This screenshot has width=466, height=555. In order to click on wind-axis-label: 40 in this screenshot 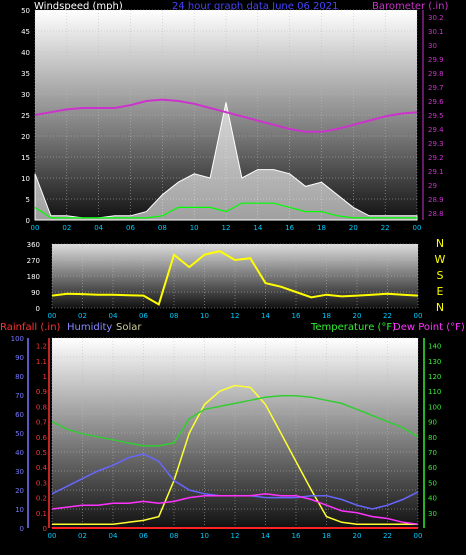, I will do `click(25, 53)`.